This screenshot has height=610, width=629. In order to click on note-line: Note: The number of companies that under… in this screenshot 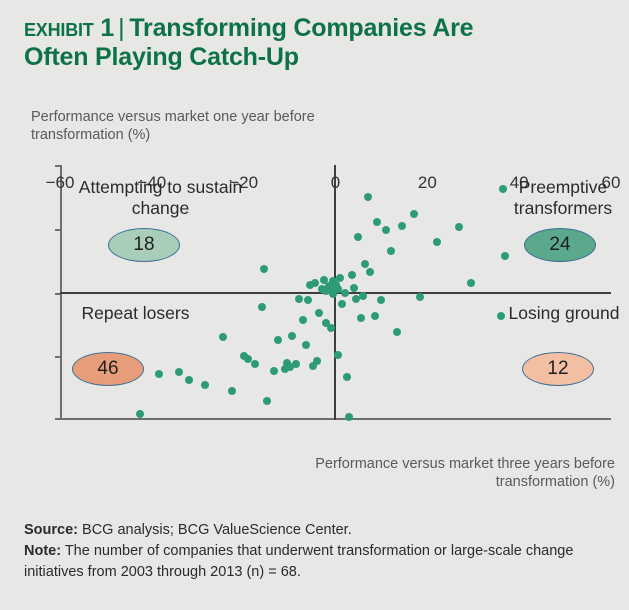, I will do `click(319, 562)`.